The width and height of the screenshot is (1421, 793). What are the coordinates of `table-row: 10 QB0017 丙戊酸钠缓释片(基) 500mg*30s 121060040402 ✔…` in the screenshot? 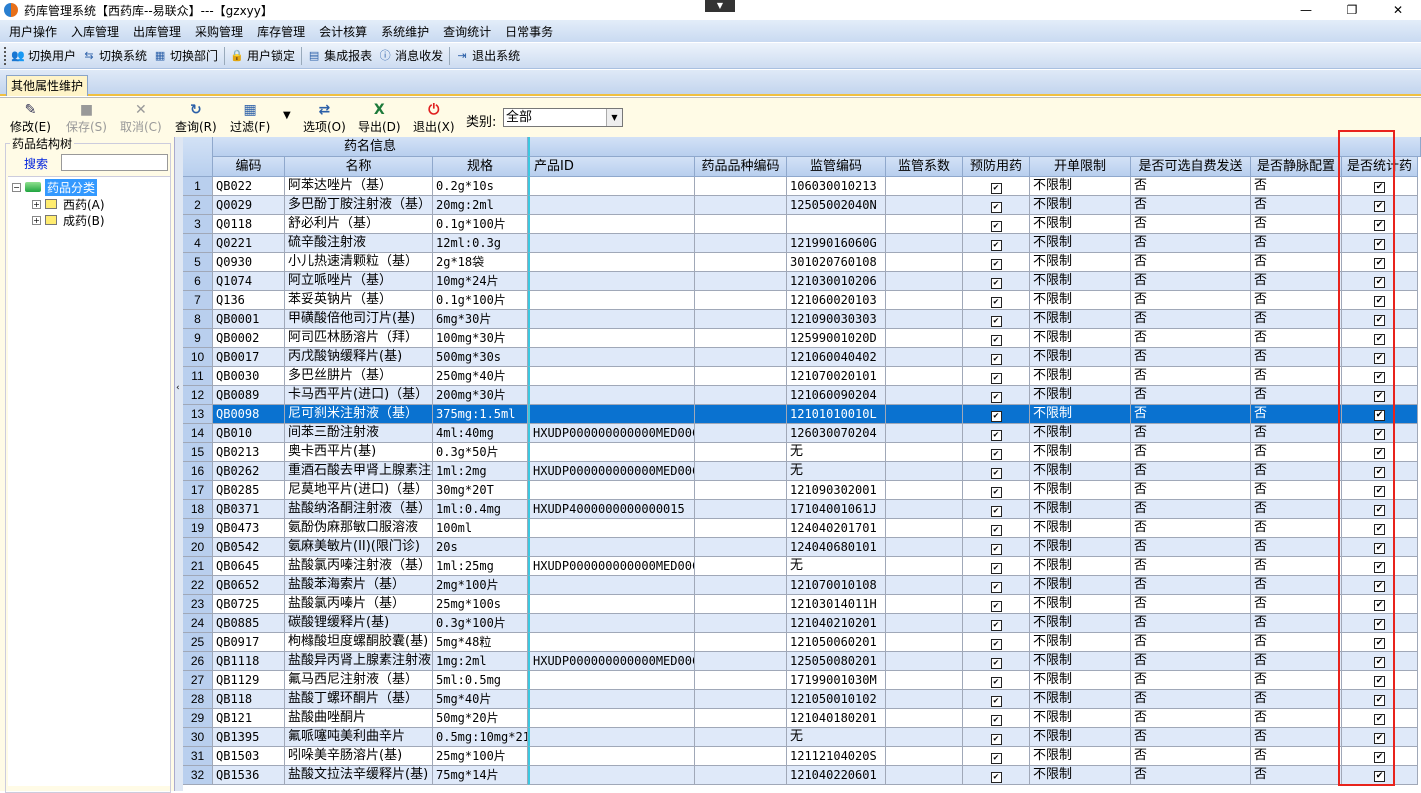 It's located at (802, 357).